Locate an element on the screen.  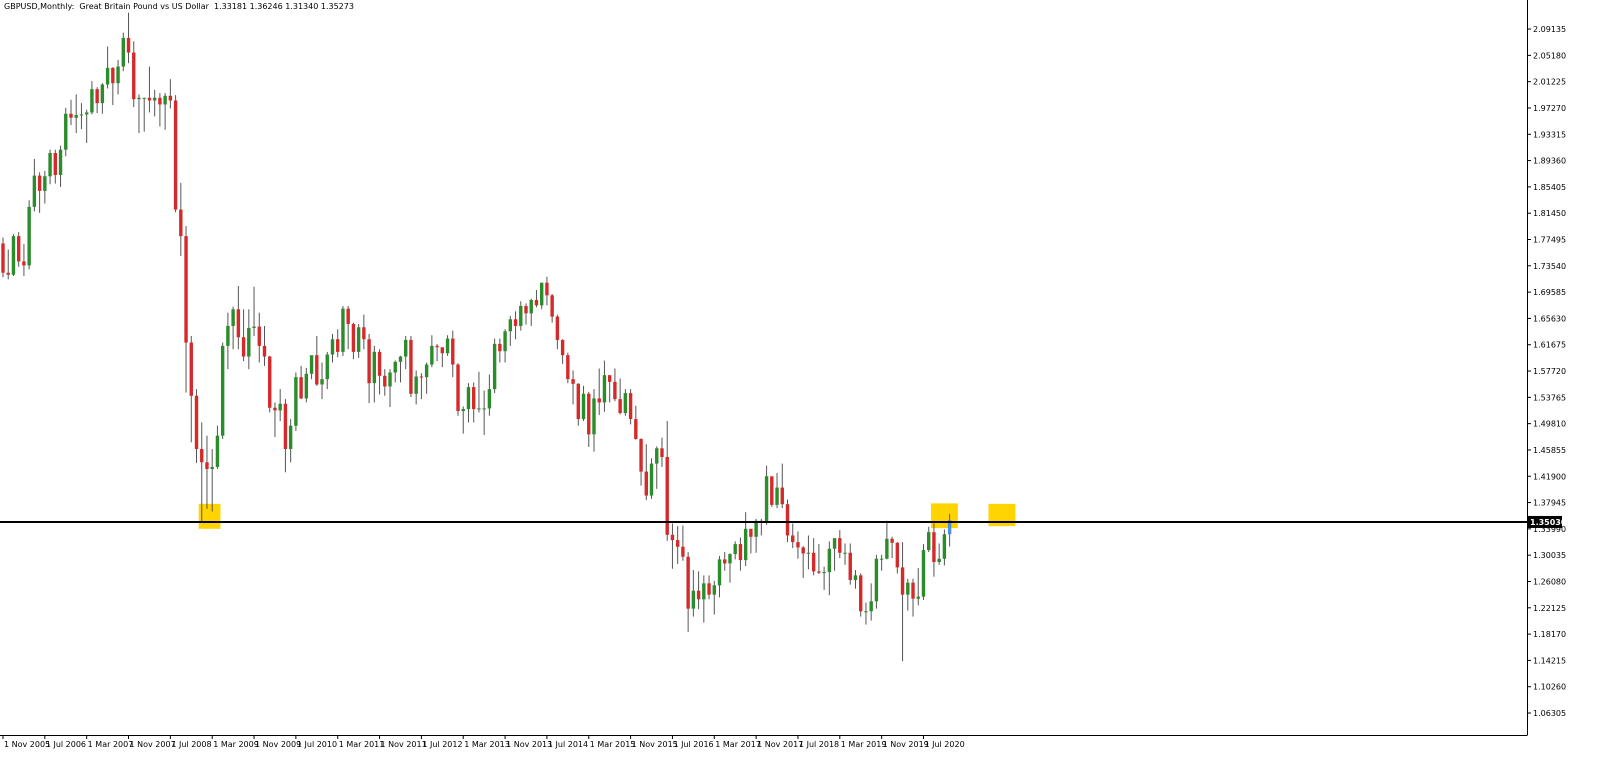
x-tick-label: 1 Nov 2011 is located at coordinates (404, 744).